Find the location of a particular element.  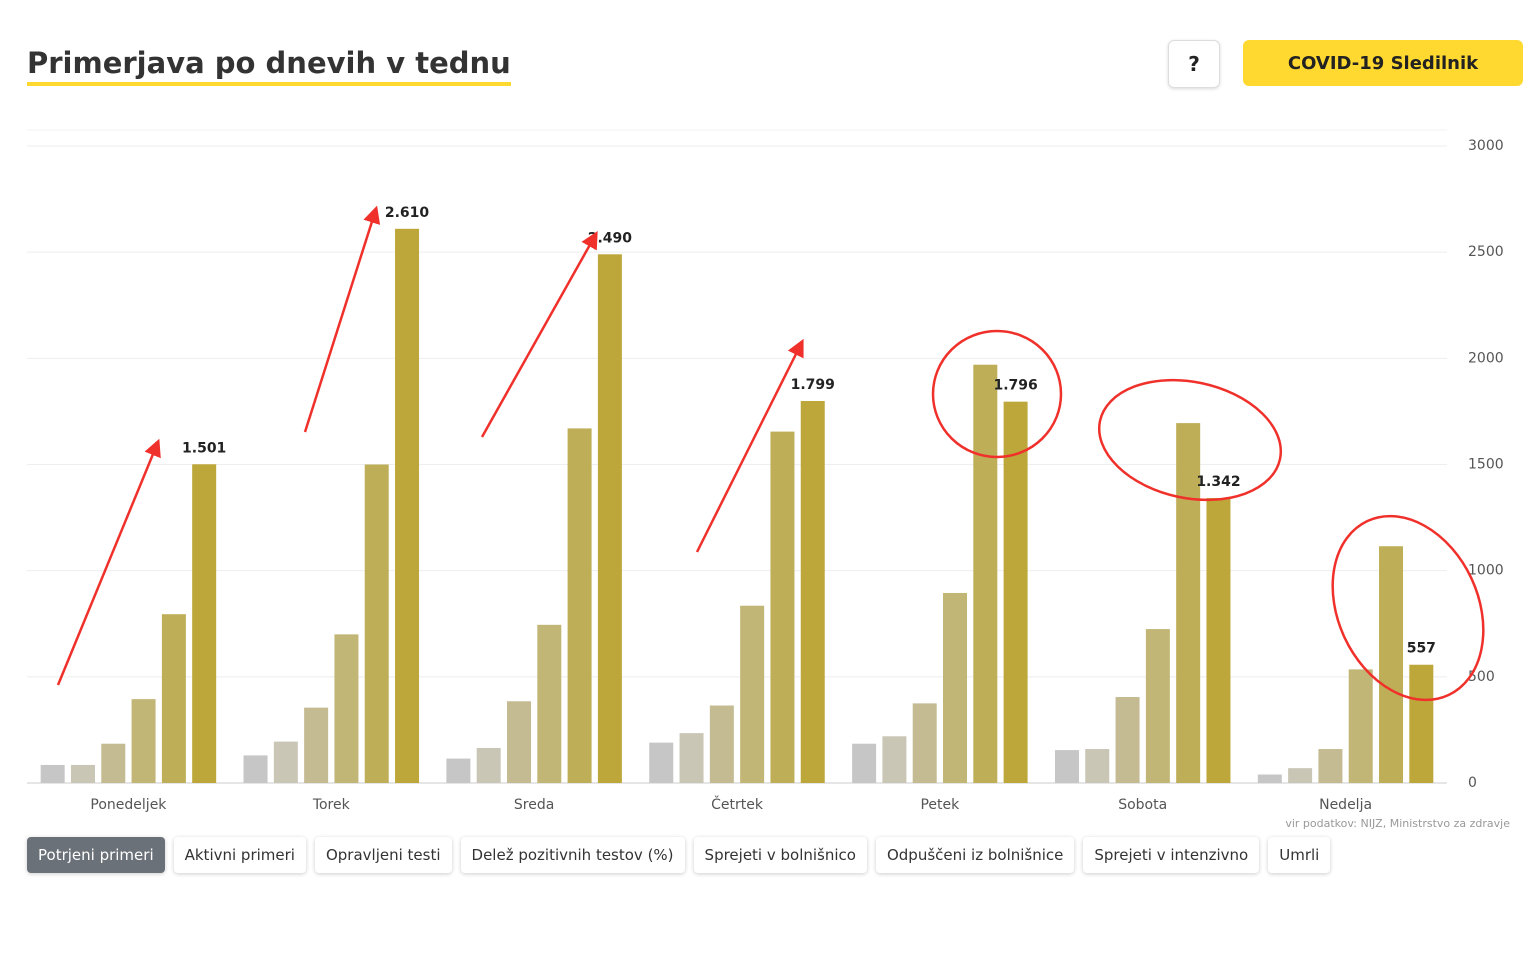

tab: Sprejeti v intenzivno is located at coordinates (1171, 855).